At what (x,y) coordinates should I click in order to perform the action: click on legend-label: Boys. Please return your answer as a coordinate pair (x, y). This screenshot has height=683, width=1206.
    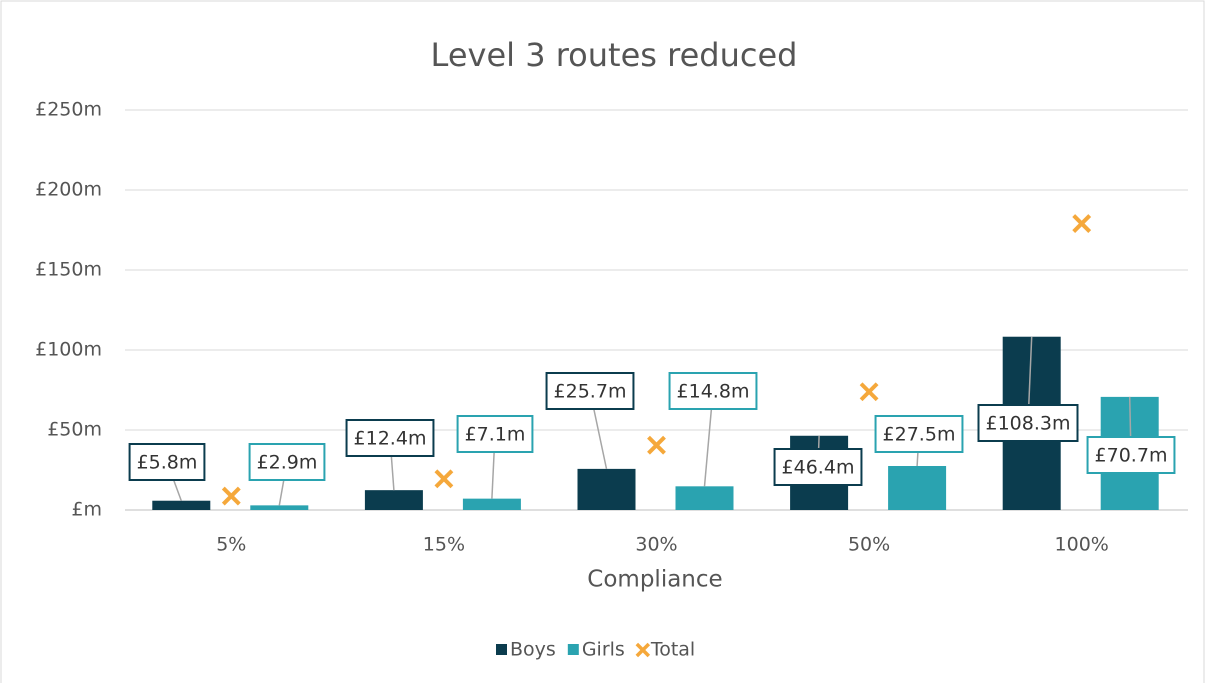
    Looking at the image, I should click on (533, 650).